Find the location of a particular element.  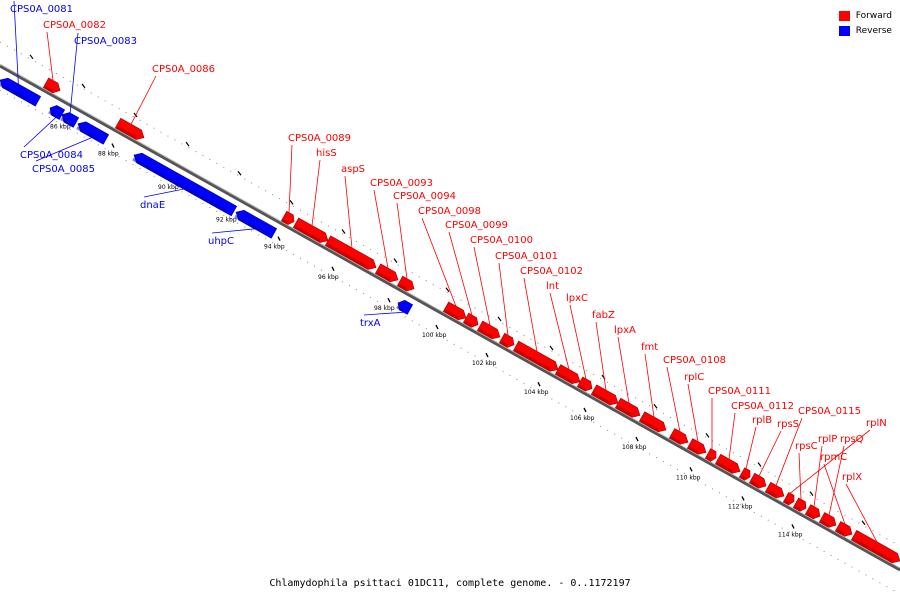

gene-rplp is located at coordinates (813, 512).